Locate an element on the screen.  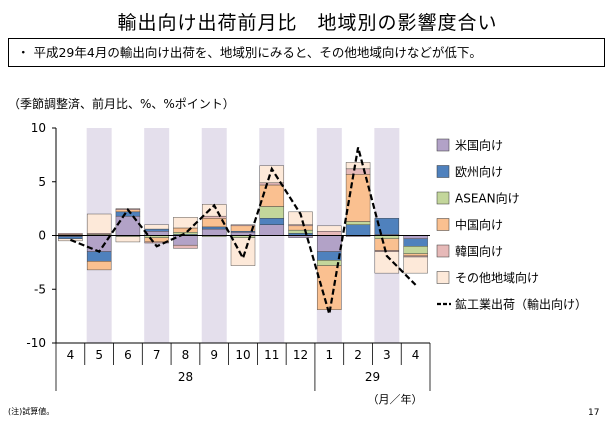
x-tick-label: 2 is located at coordinates (358, 355).